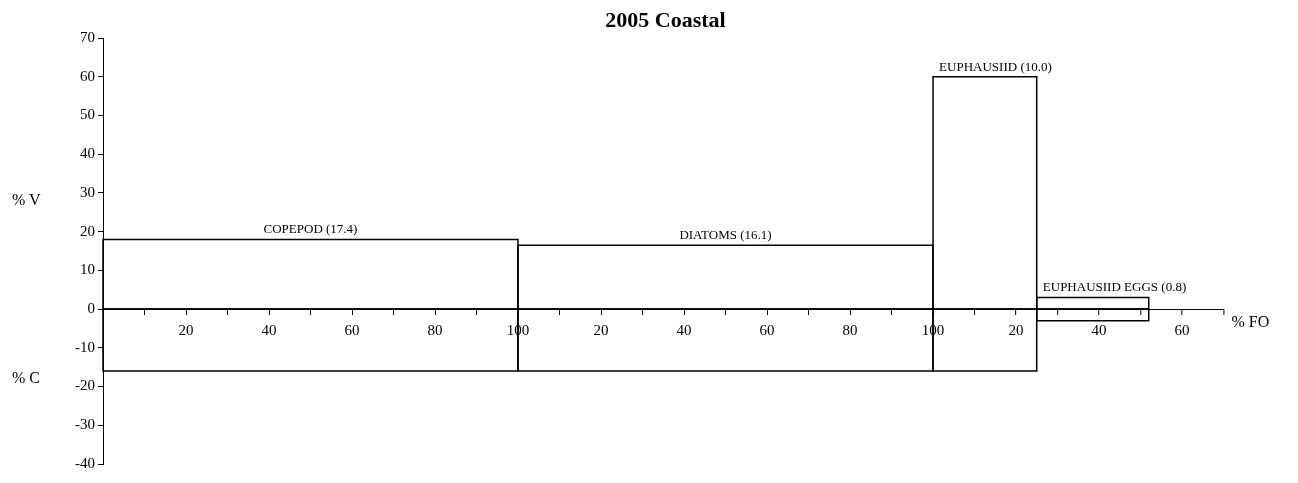 The image size is (1298, 483). What do you see at coordinates (91, 308) in the screenshot?
I see `y-tick-label: 0` at bounding box center [91, 308].